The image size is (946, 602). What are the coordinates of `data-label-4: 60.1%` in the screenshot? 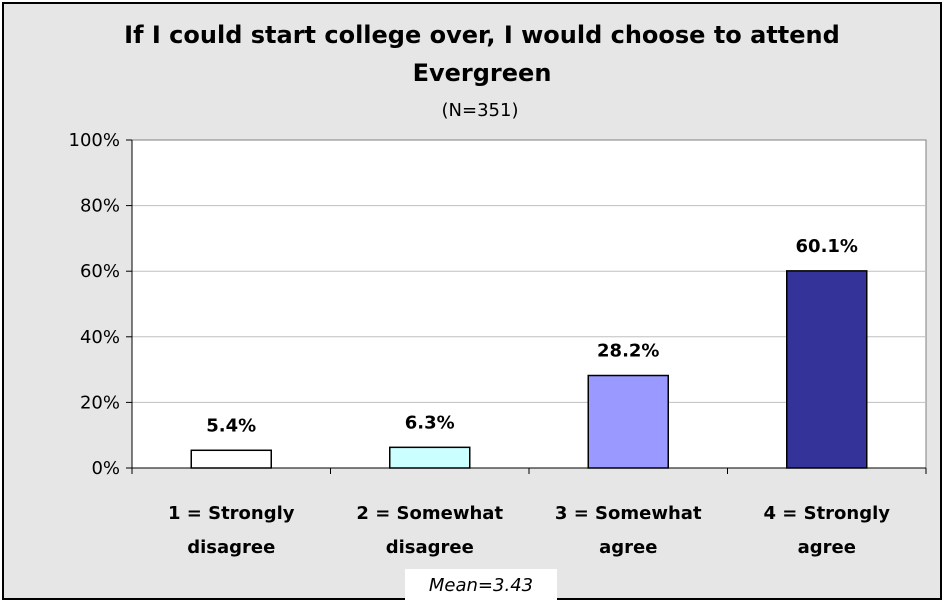 It's located at (827, 246).